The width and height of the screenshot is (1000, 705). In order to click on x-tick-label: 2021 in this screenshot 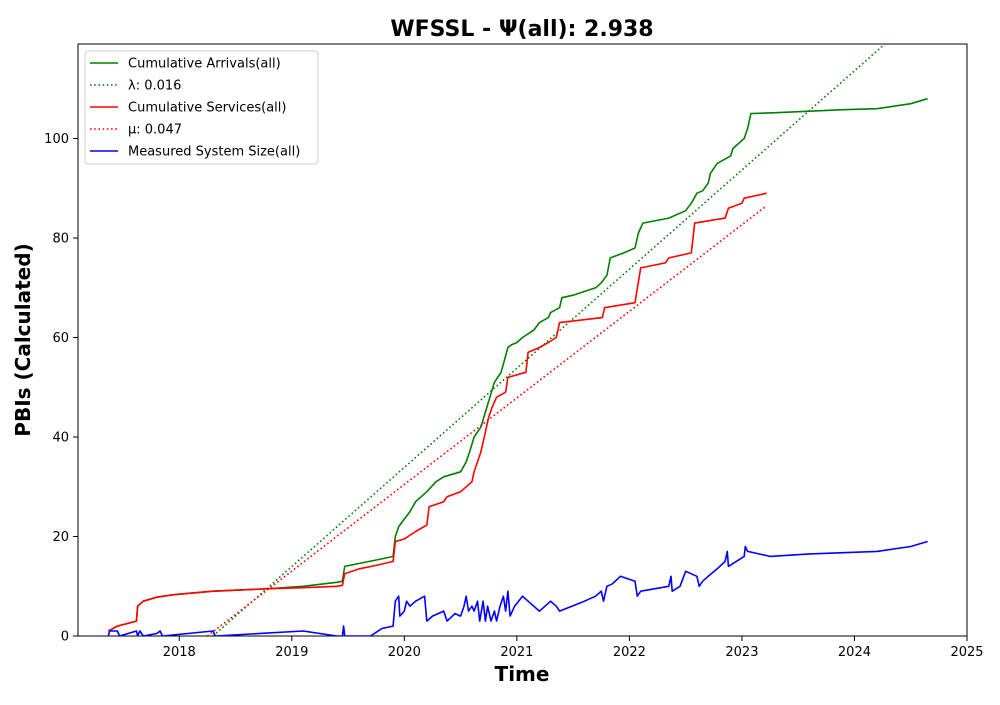, I will do `click(516, 652)`.